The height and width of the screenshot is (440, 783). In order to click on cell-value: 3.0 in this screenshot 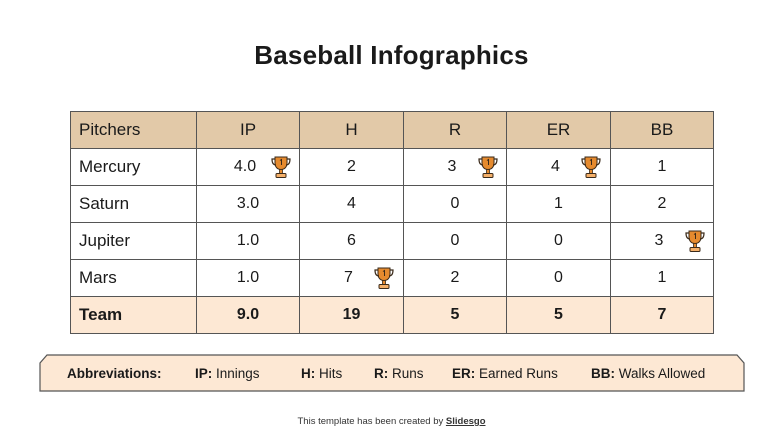, I will do `click(248, 203)`.